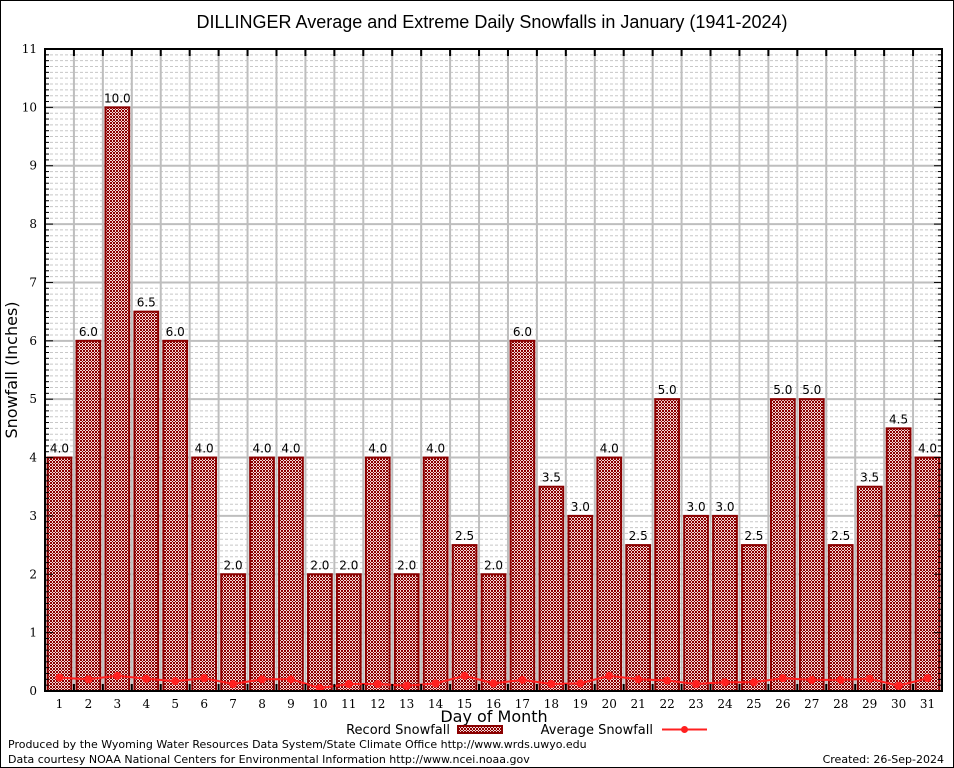 This screenshot has width=954, height=768. I want to click on x-tick-label: 12, so click(377, 704).